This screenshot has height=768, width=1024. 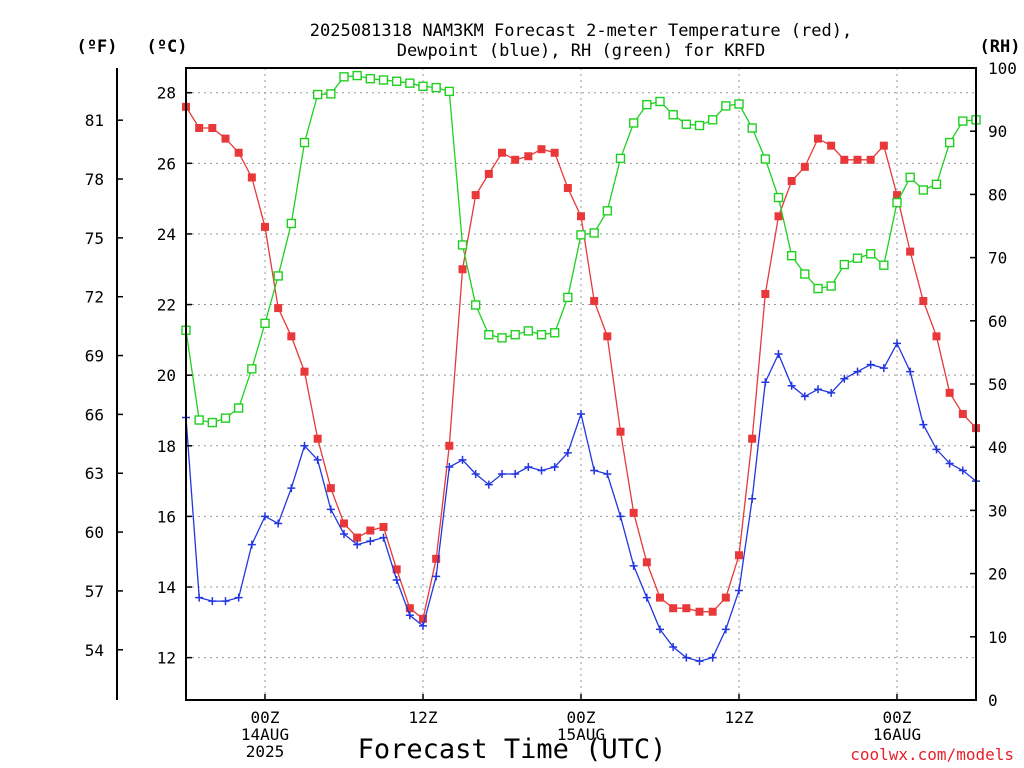 What do you see at coordinates (997, 637) in the screenshot?
I see `rh-tick-label: 10` at bounding box center [997, 637].